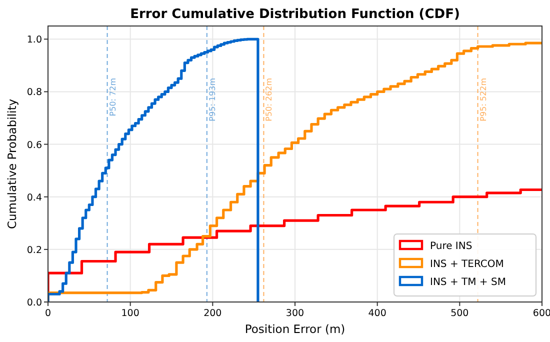 Image resolution: width=550 pixels, height=342 pixels. What do you see at coordinates (483, 100) in the screenshot?
I see `ref-line-label: P95: 522m` at bounding box center [483, 100].